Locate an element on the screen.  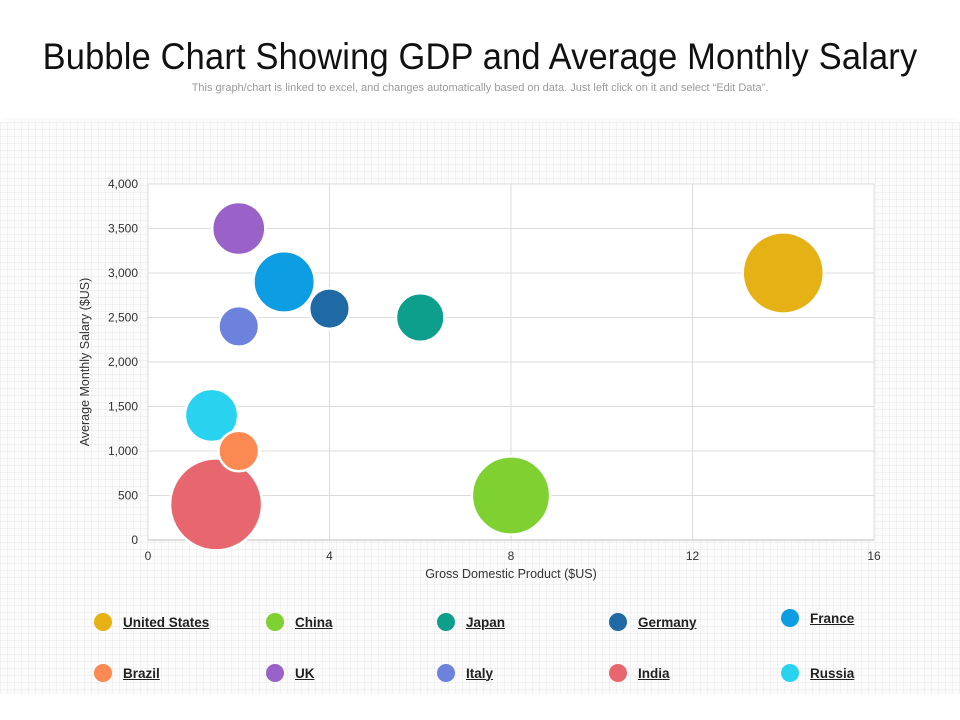
legend-item-italy: Italy is located at coordinates (465, 673).